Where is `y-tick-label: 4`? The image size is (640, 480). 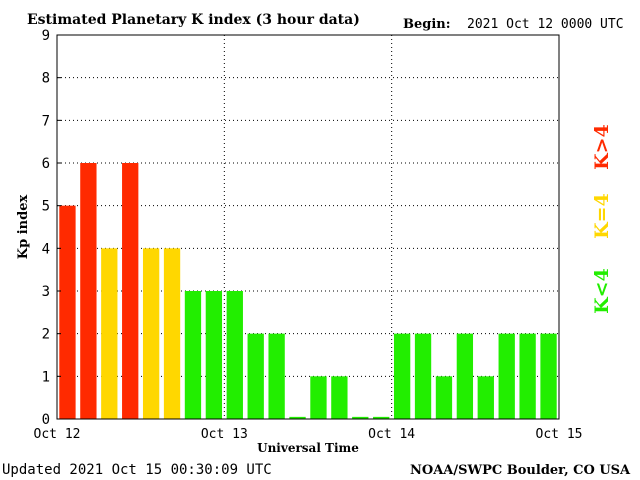 y-tick-label: 4 is located at coordinates (46, 249).